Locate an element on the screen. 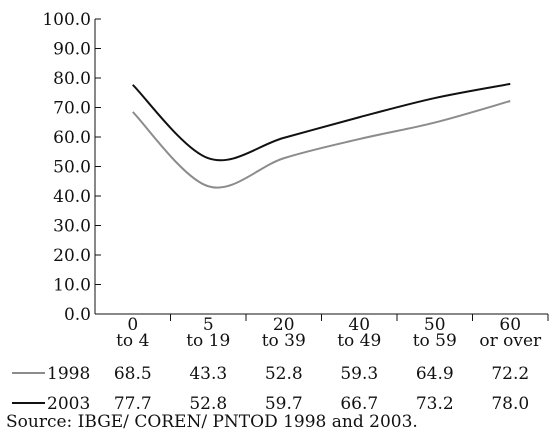  y-tick-label: 70.0 is located at coordinates (72, 109).